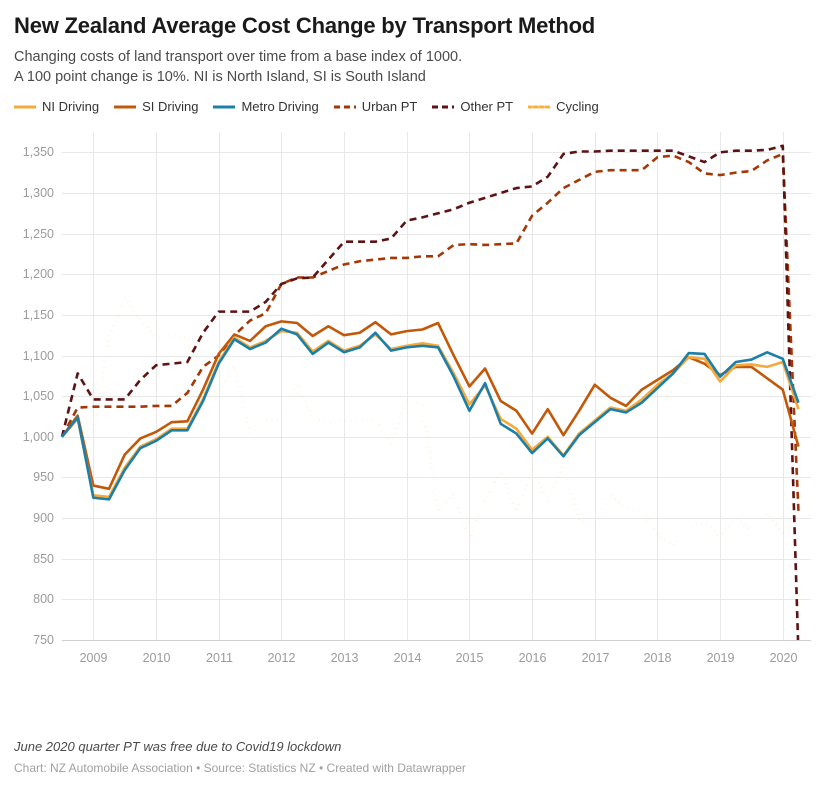 The image size is (825, 790). Describe the element at coordinates (38, 315) in the screenshot. I see `y-axis-tick-label: 1,150` at that location.